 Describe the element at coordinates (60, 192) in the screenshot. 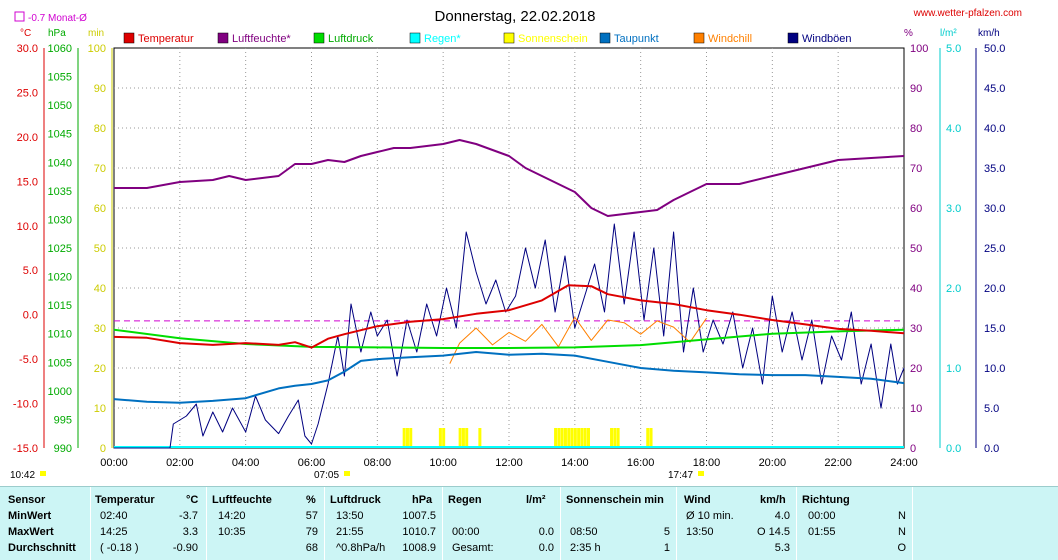

I see `hpa-tick-label: 1035` at that location.